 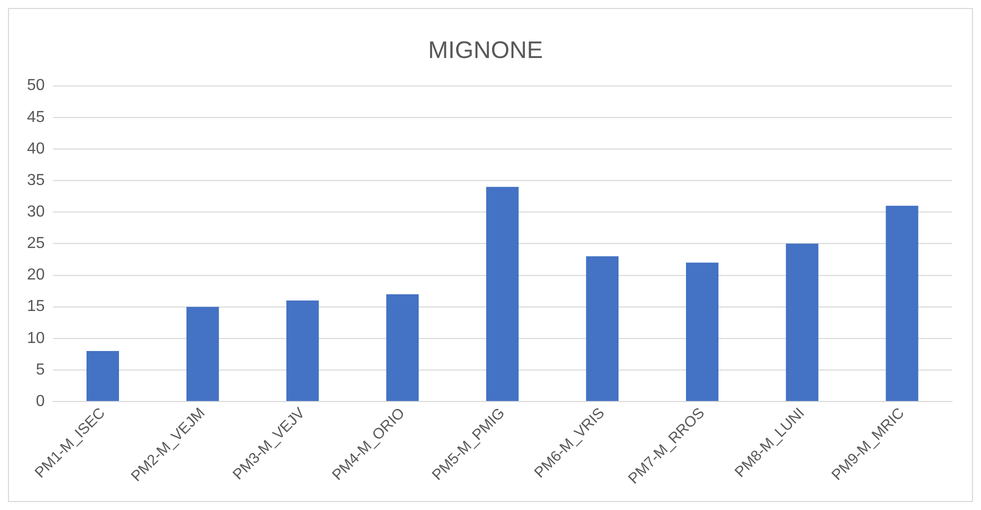 What do you see at coordinates (36, 149) in the screenshot?
I see `y-tick-label: 40` at bounding box center [36, 149].